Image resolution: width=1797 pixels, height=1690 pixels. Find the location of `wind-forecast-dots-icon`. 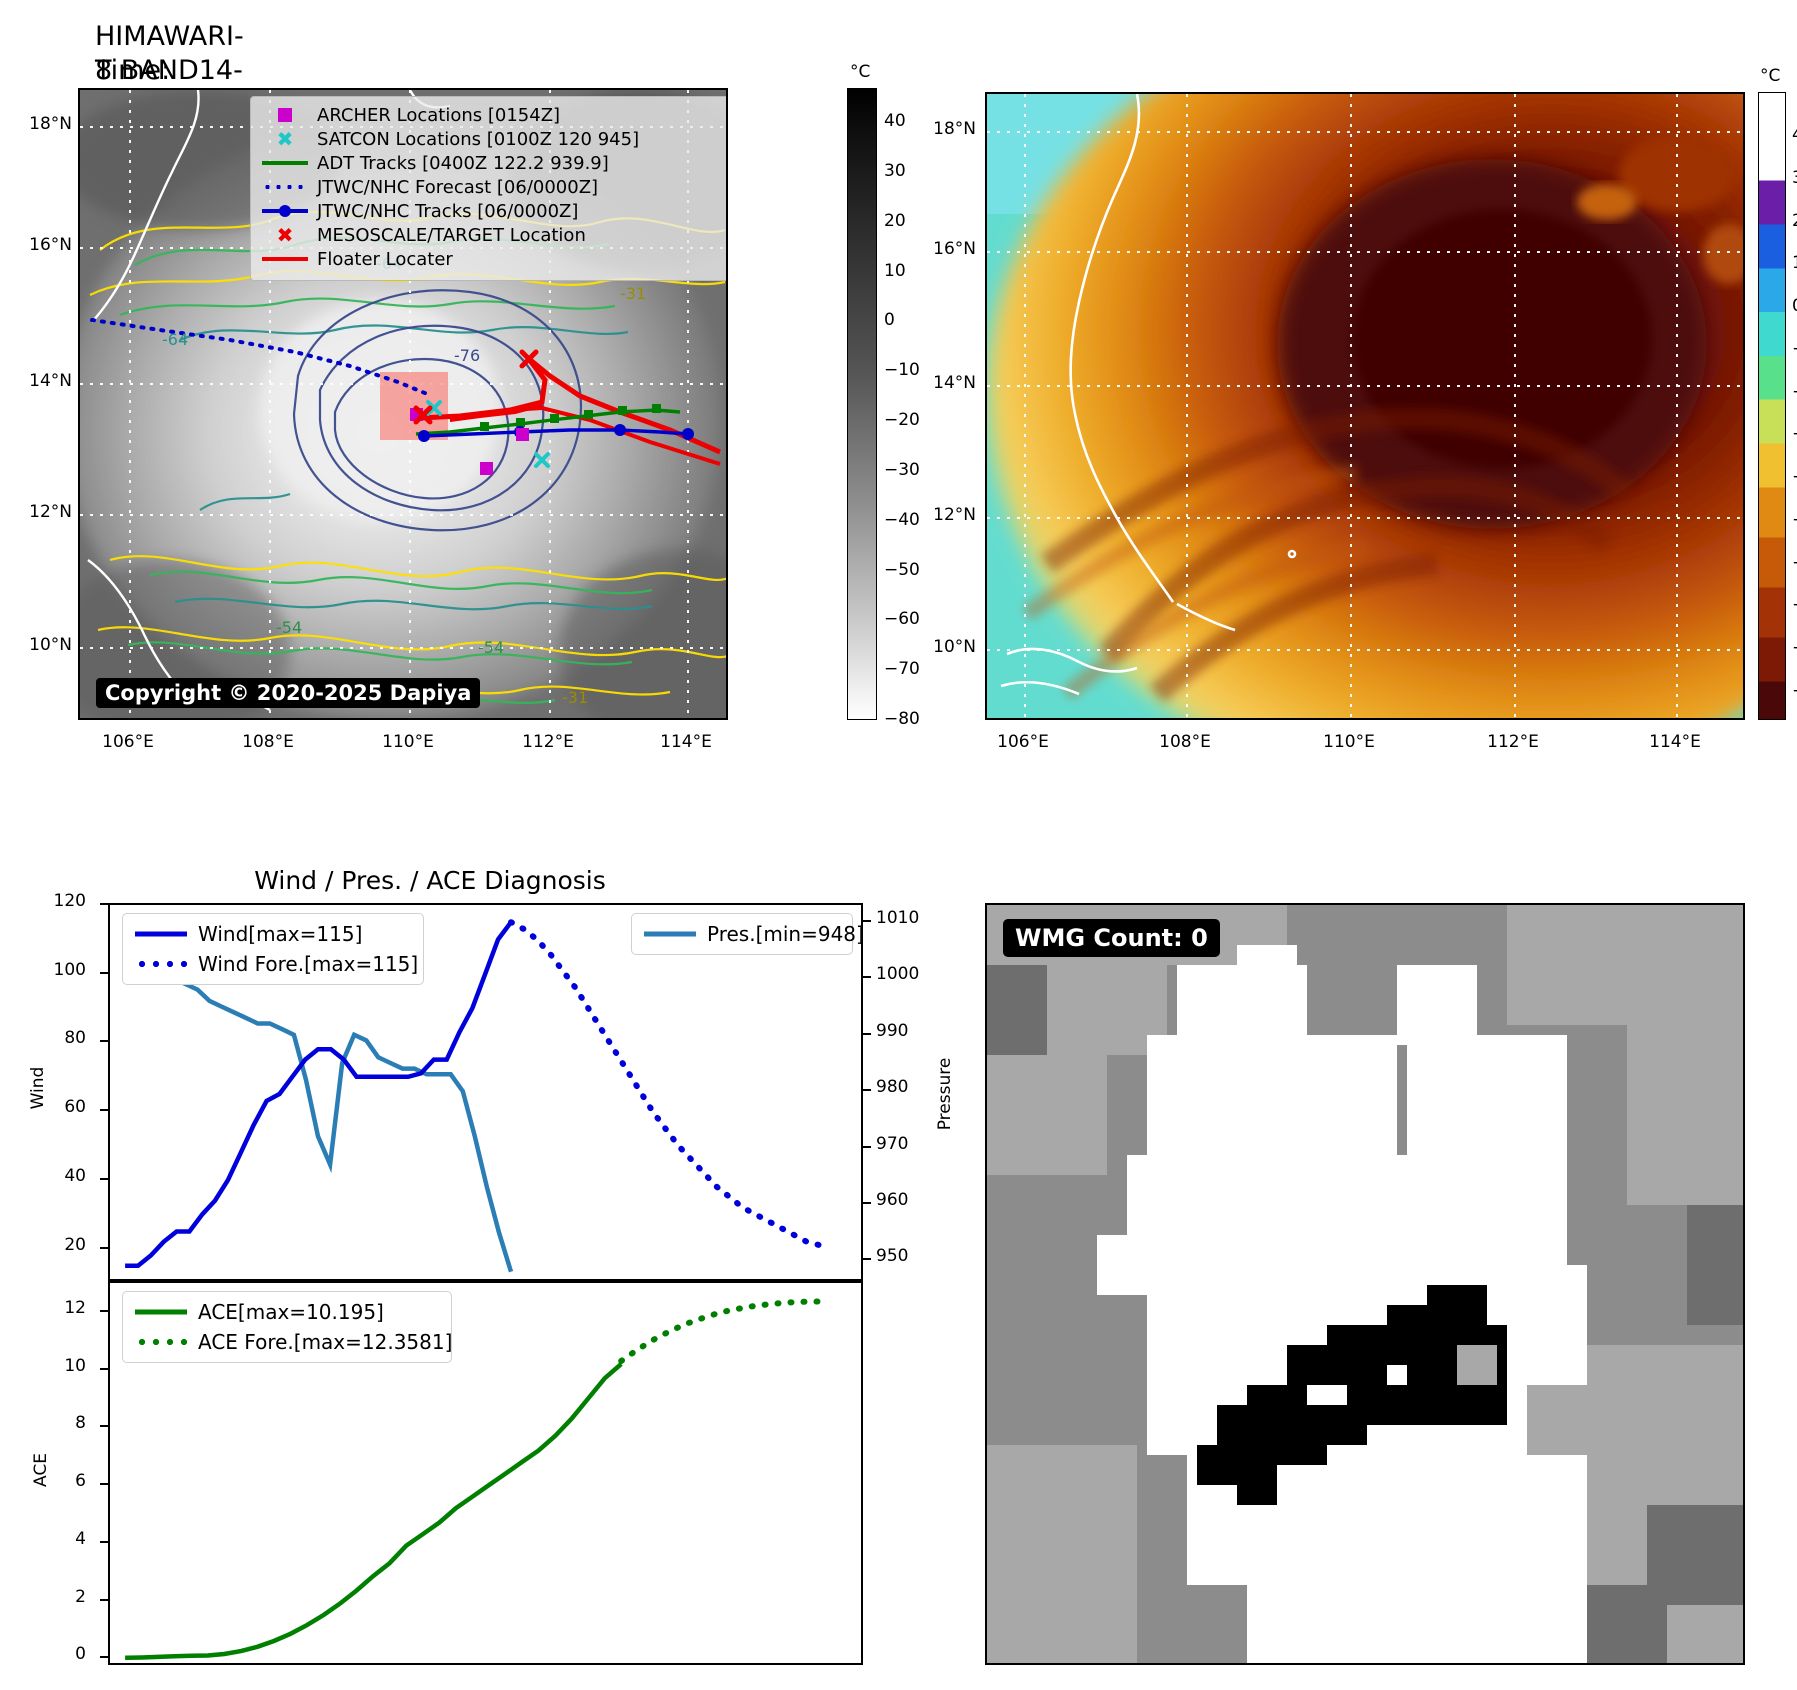

wind-forecast-dots-icon is located at coordinates (161, 964).